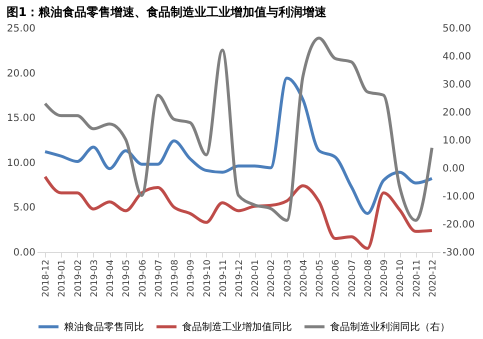  I want to click on x-tick-label: 2020-10, so click(401, 278).